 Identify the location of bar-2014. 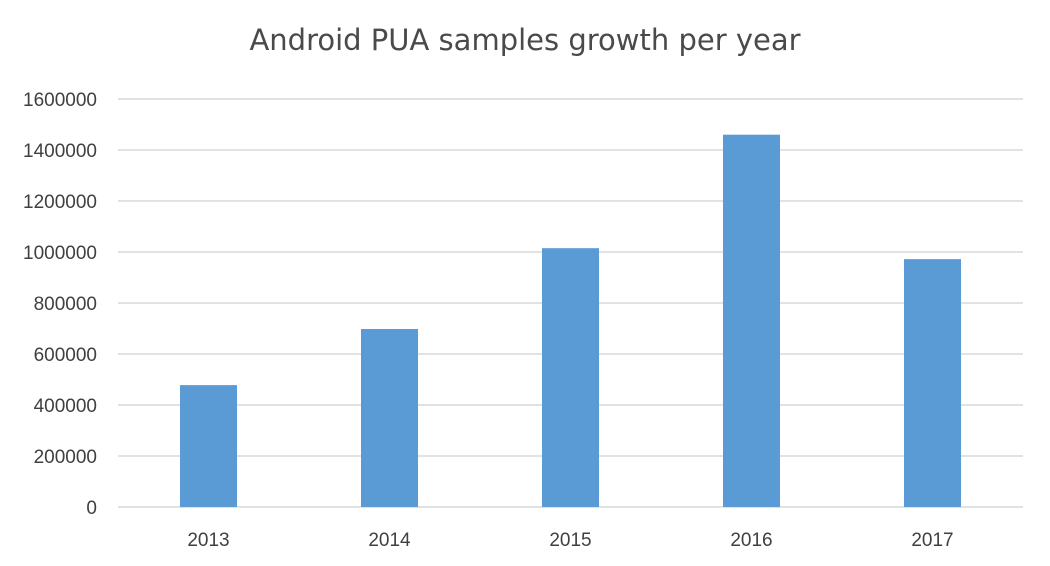
(389, 418).